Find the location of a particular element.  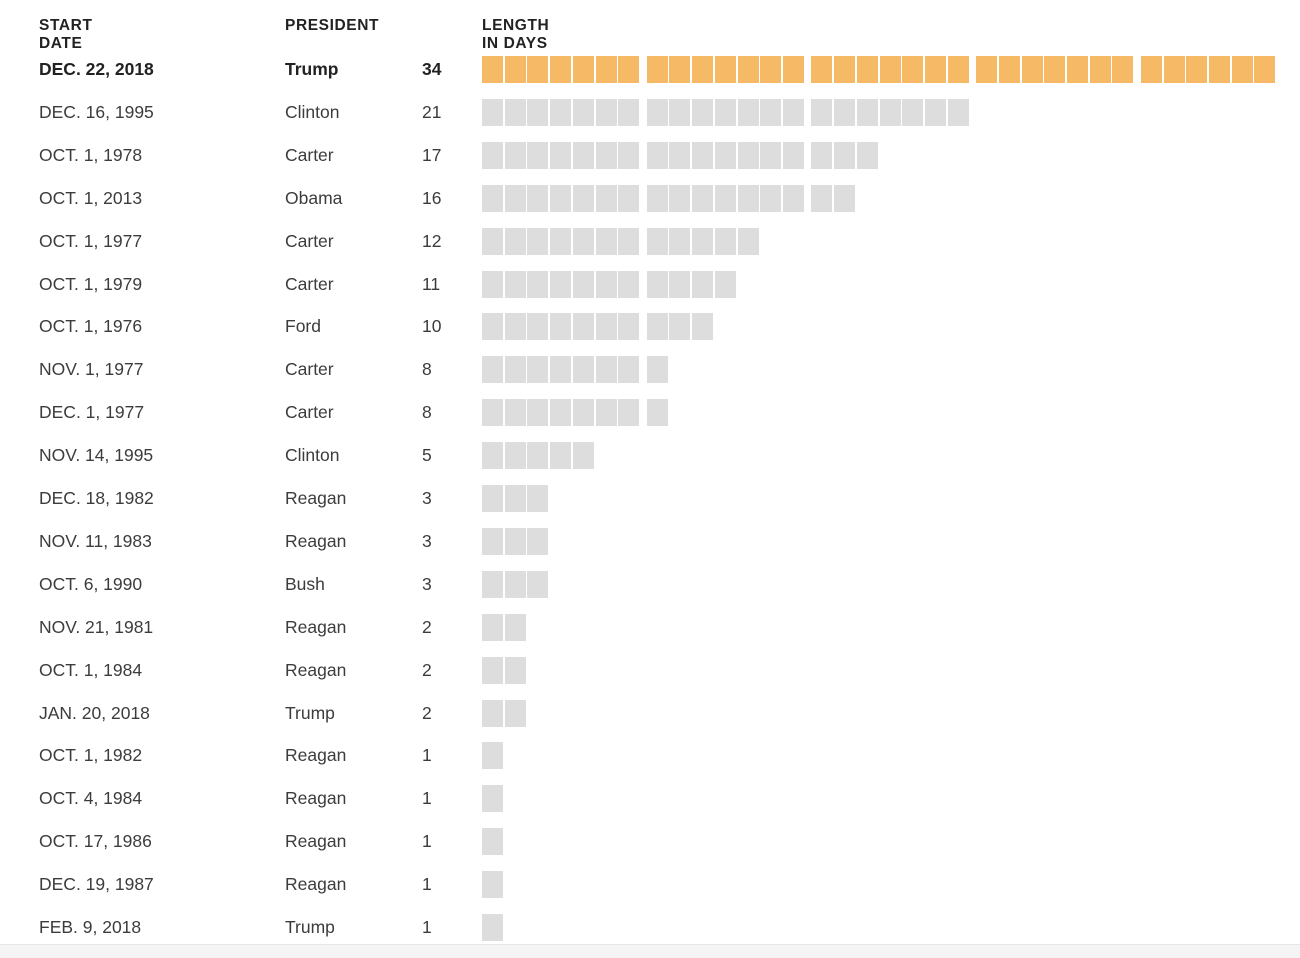

president: Obama is located at coordinates (314, 197).